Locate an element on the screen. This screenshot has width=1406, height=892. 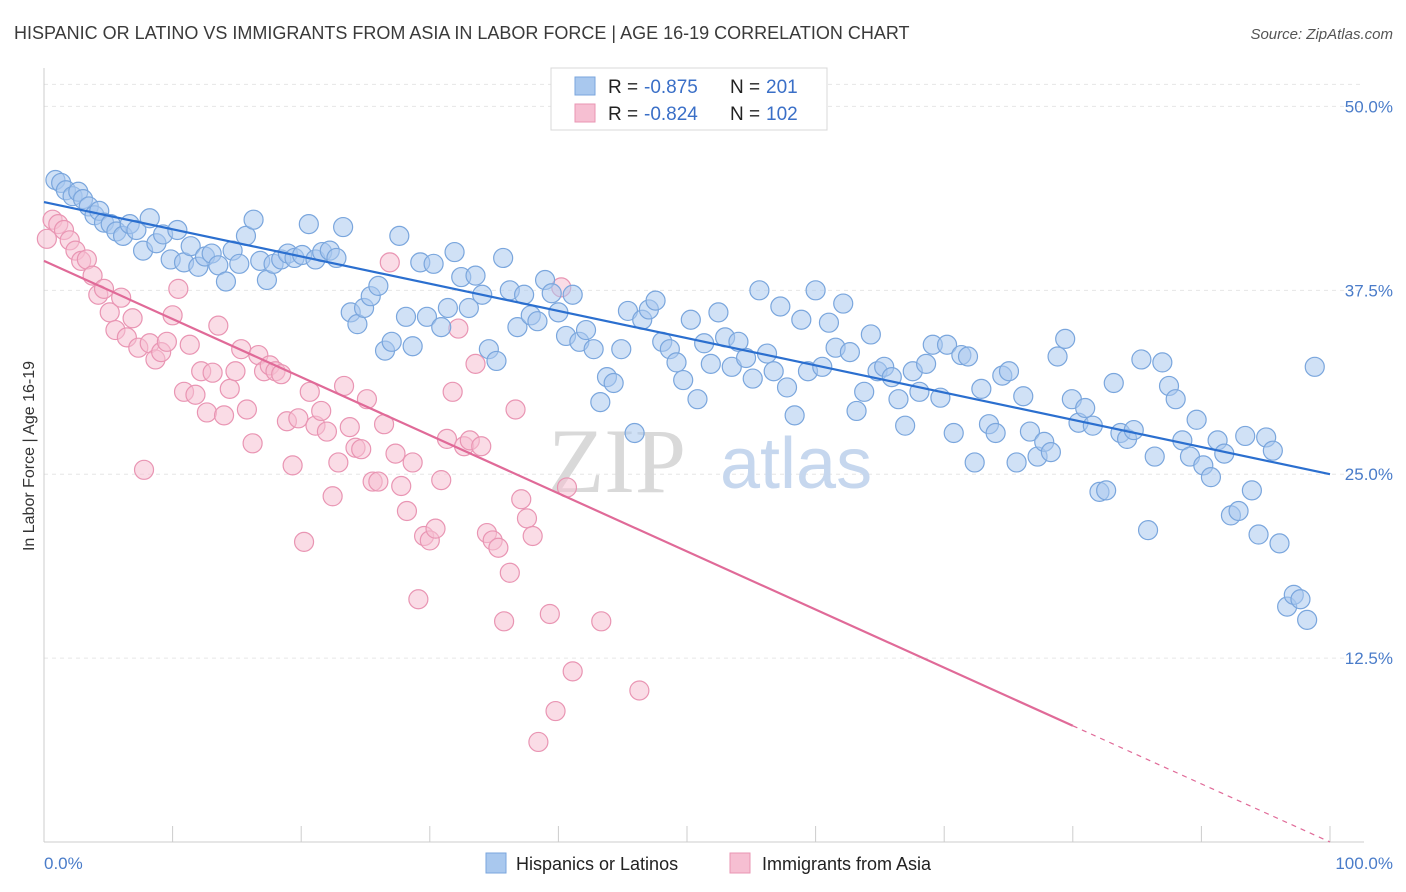
watermark-atlas: atlas is located at coordinates (796, 464).